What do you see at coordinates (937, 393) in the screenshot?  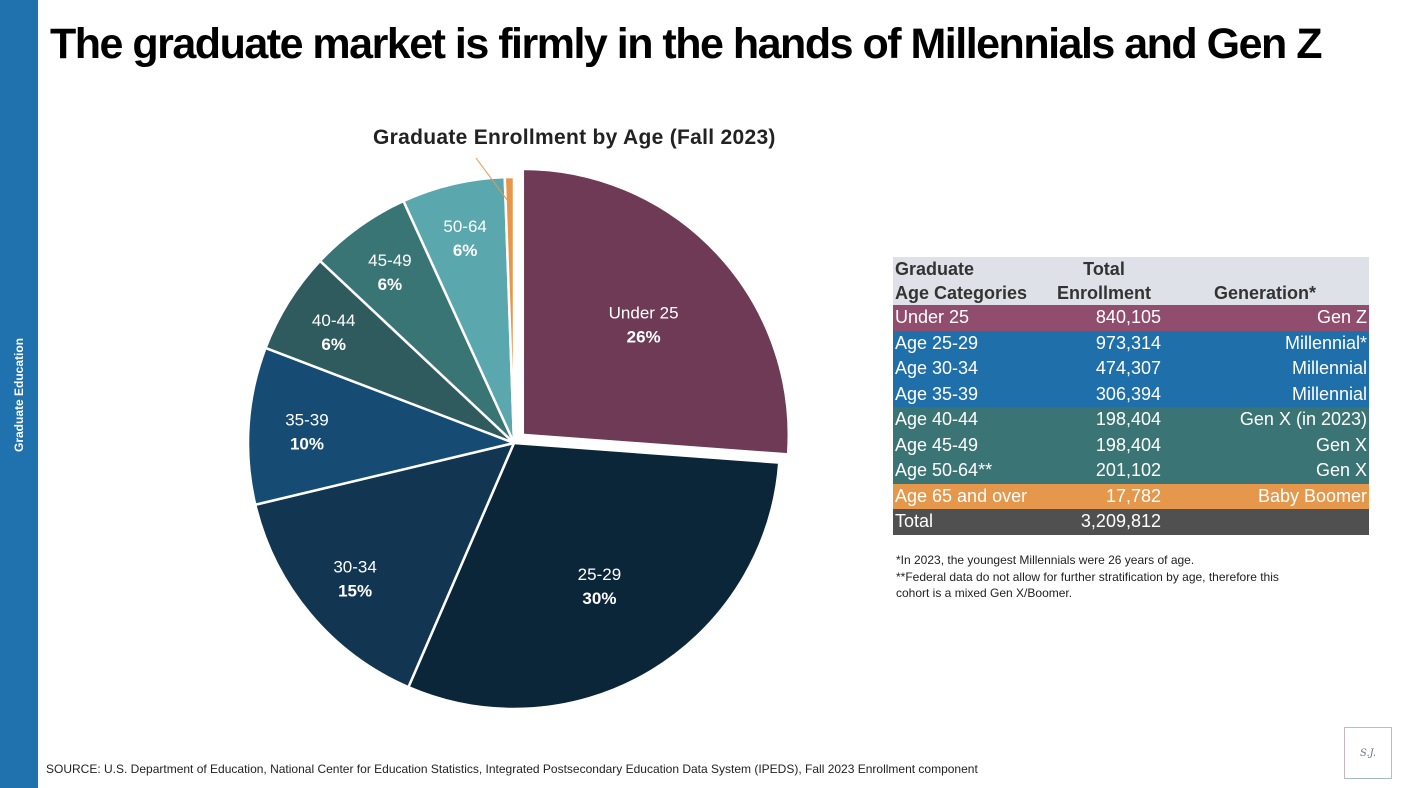 I see `cell-age: Age 35-39` at bounding box center [937, 393].